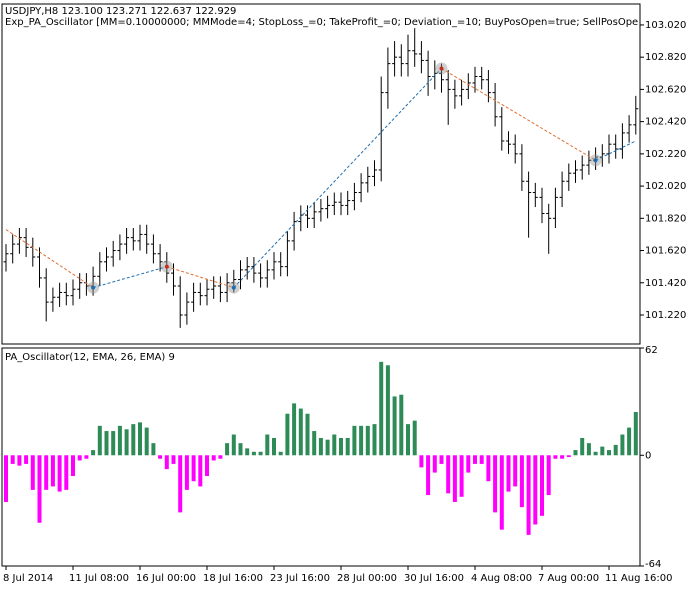 The image size is (689, 592). Describe the element at coordinates (568, 578) in the screenshot. I see `x-tick-label: 7 Aug 00:00` at that location.